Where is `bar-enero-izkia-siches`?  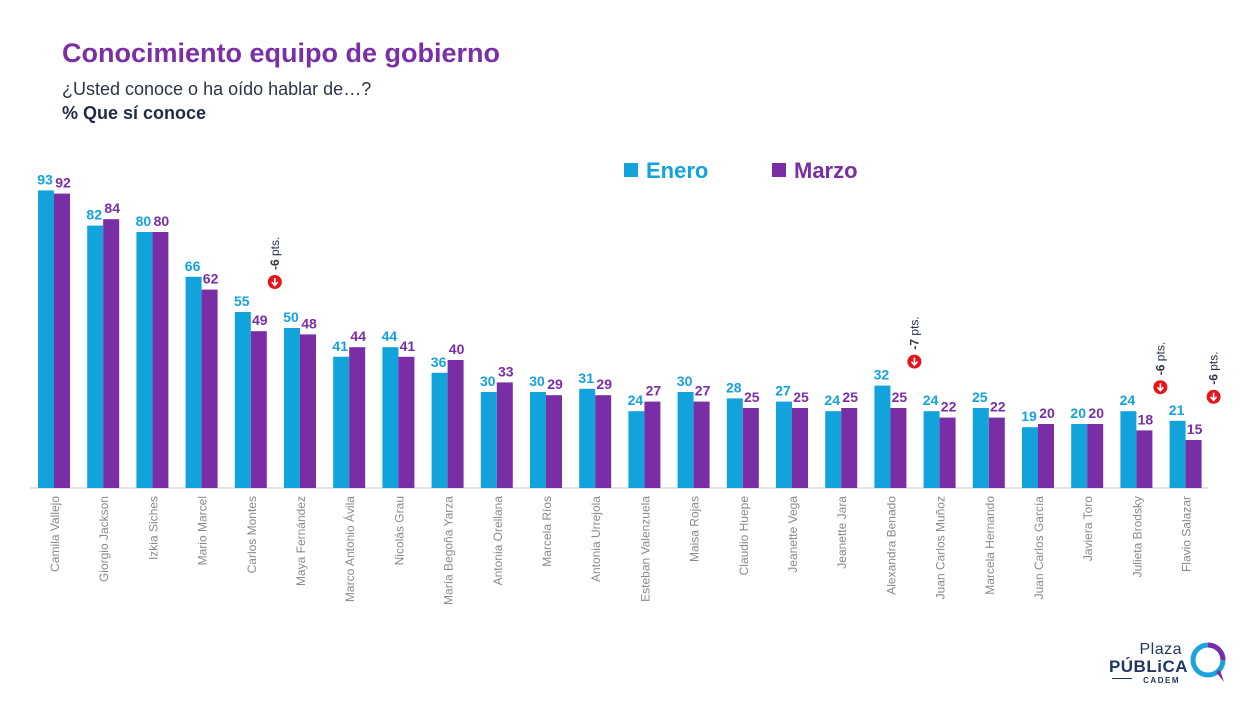 bar-enero-izkia-siches is located at coordinates (144, 360).